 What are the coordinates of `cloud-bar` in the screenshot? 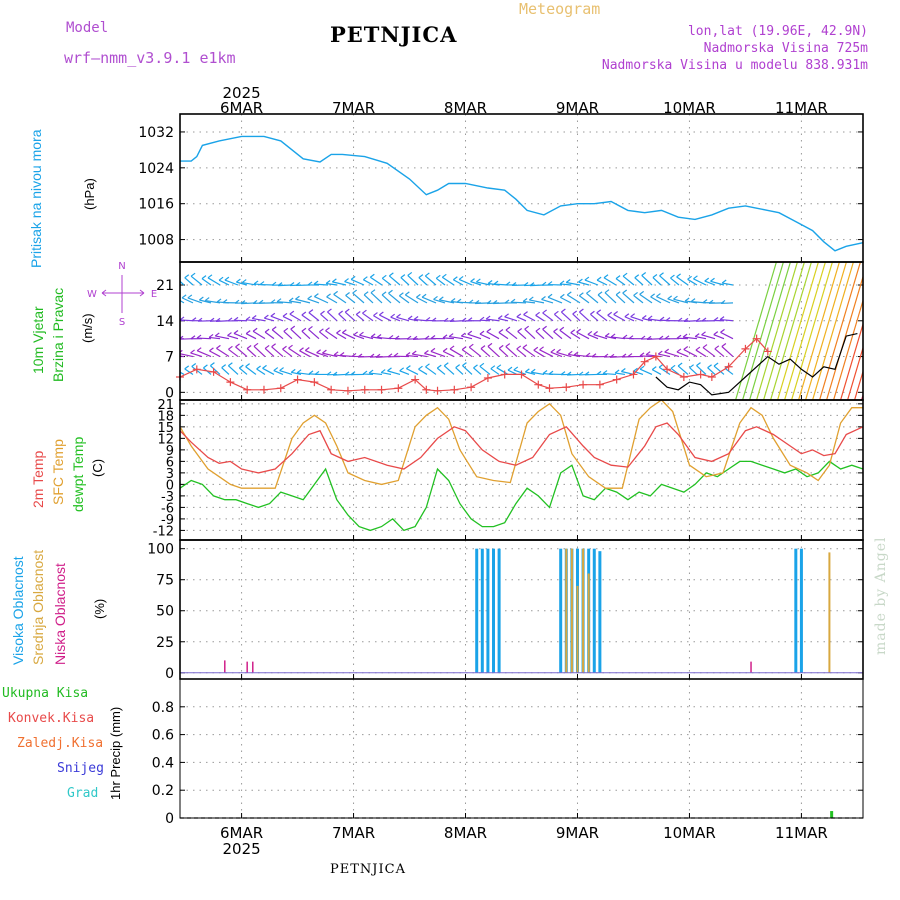 It's located at (225, 666).